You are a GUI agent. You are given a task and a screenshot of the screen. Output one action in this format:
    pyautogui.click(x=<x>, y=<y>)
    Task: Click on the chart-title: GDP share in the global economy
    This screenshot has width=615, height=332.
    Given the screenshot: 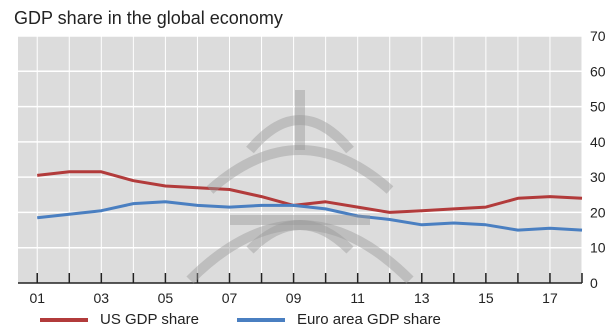 What is the action you would take?
    pyautogui.click(x=148, y=18)
    